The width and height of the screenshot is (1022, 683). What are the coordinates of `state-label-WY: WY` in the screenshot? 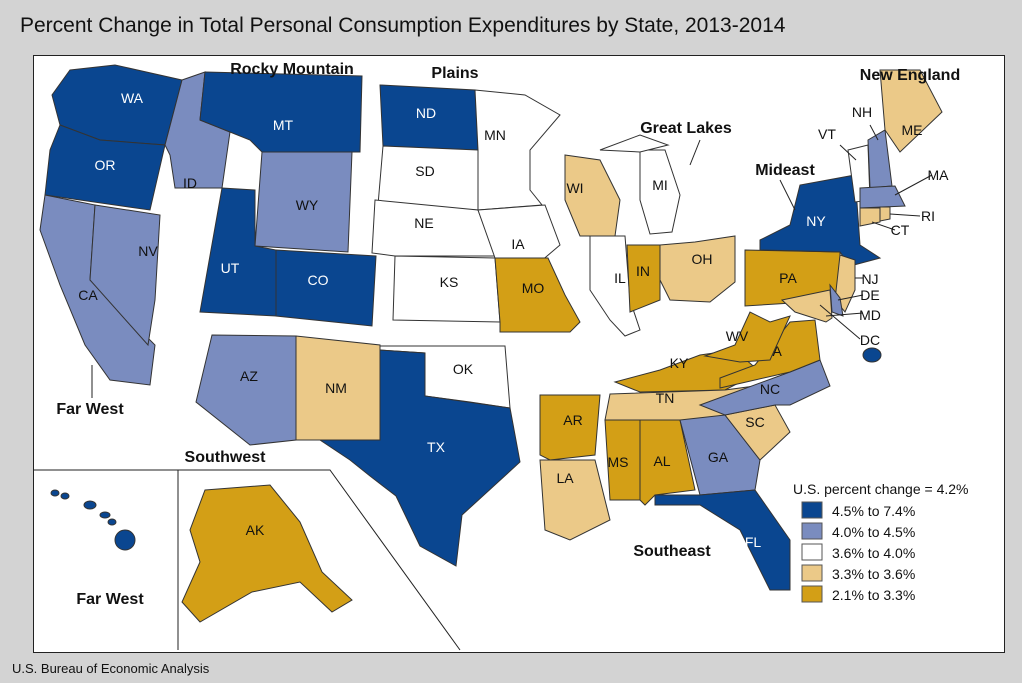 It's located at (307, 205).